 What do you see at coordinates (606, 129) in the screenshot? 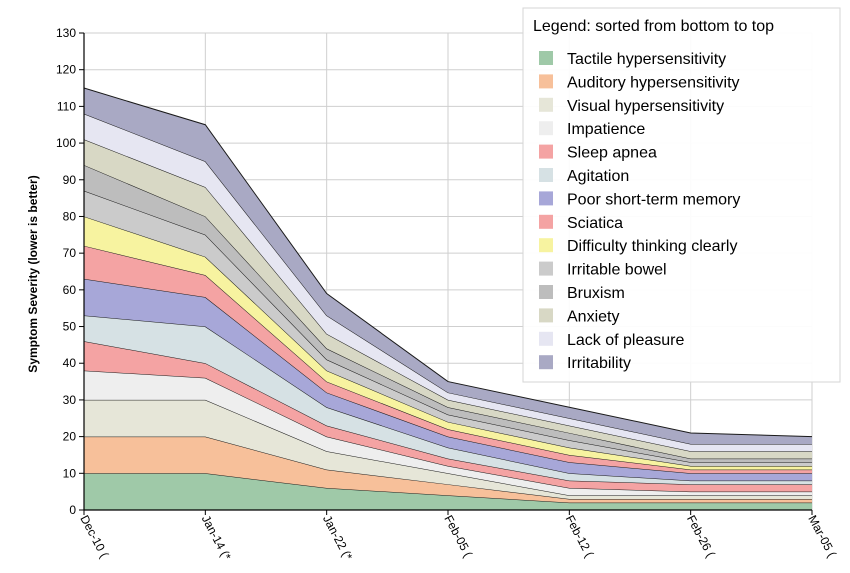
I see `legend-label: Impatience` at bounding box center [606, 129].